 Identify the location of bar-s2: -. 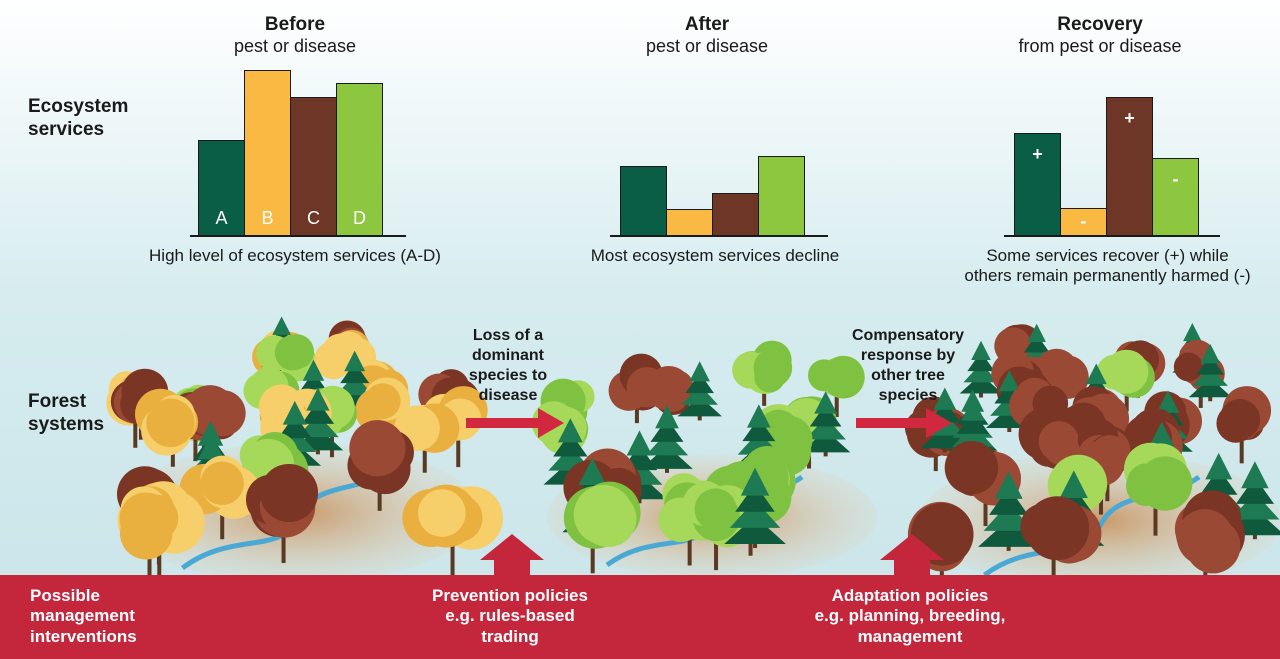
(1083, 222).